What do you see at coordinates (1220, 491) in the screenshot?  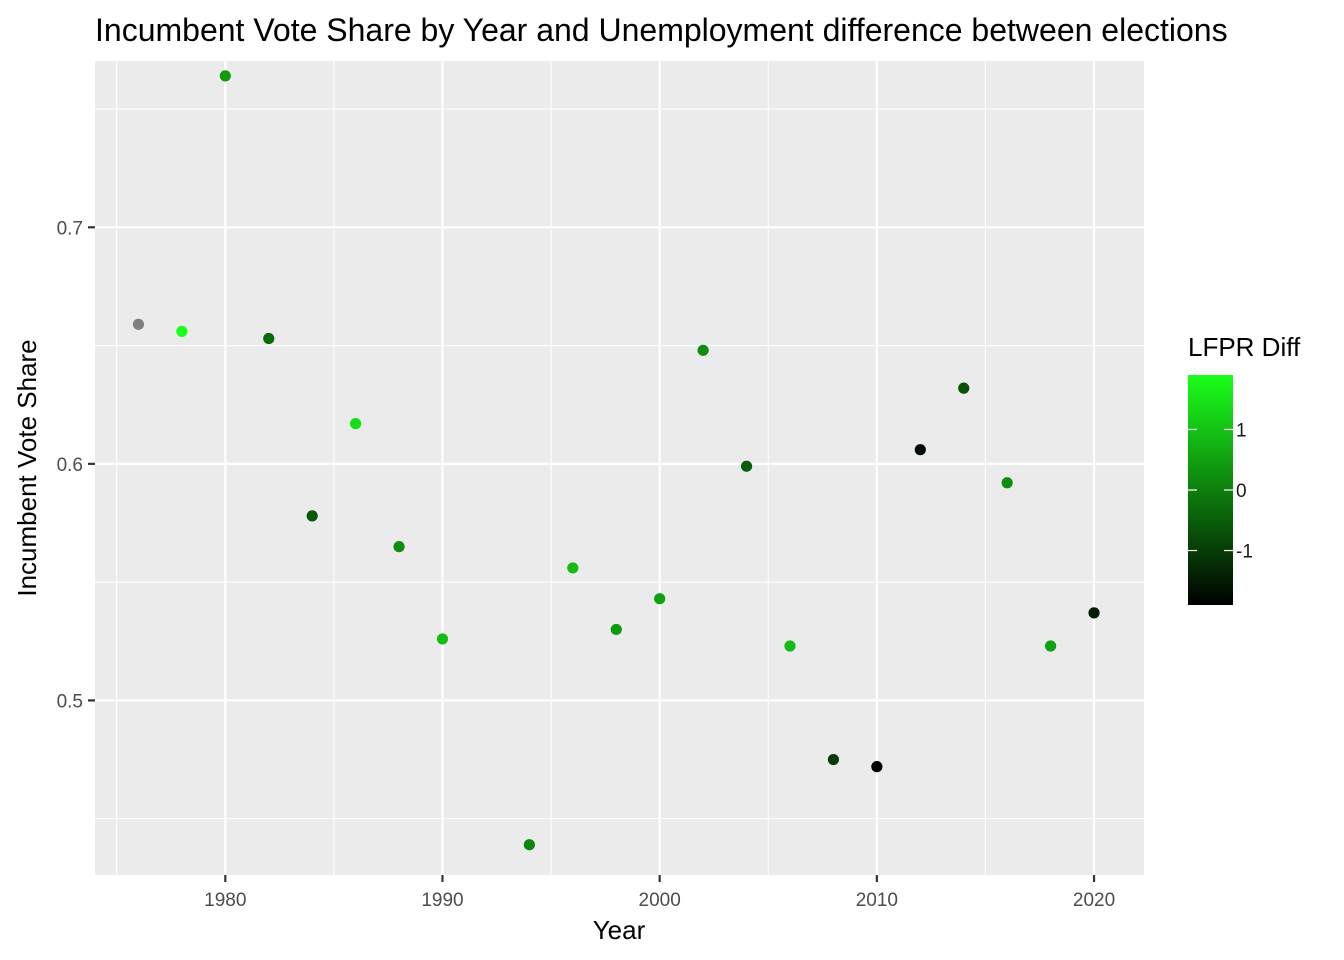 I see `legend-ticks: 1 0 -1` at bounding box center [1220, 491].